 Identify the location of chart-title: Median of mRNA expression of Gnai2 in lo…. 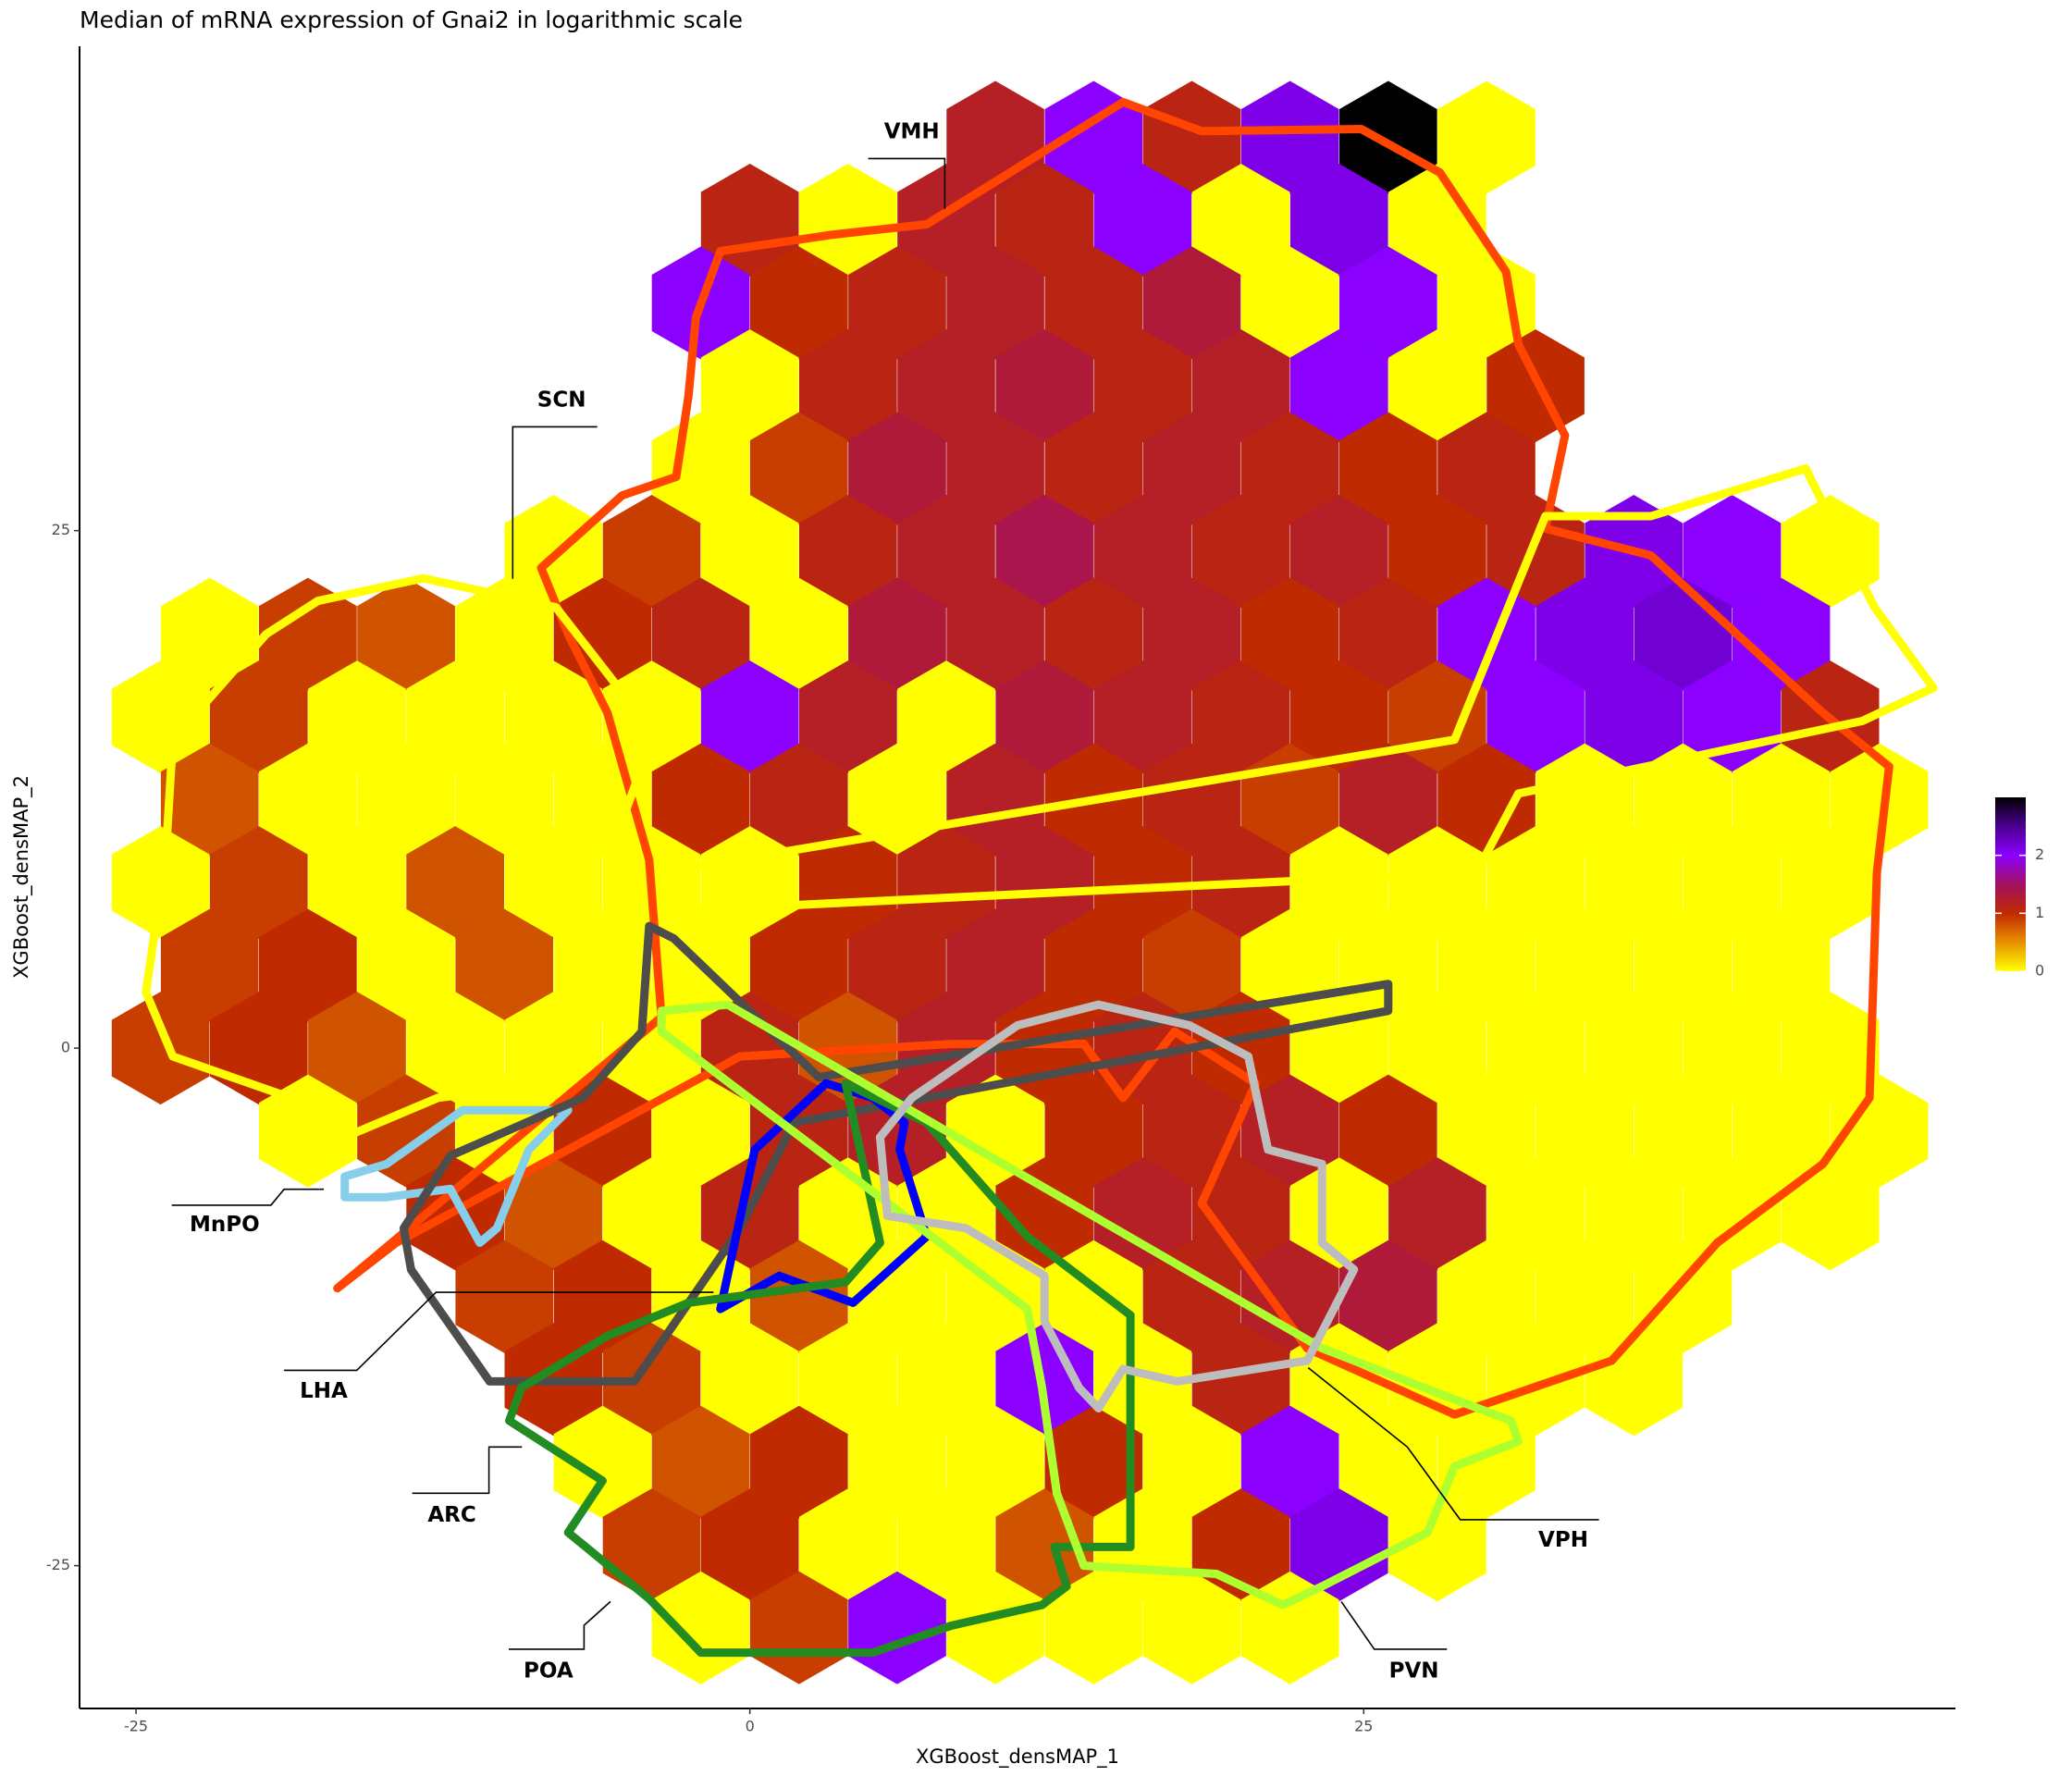
(412, 19).